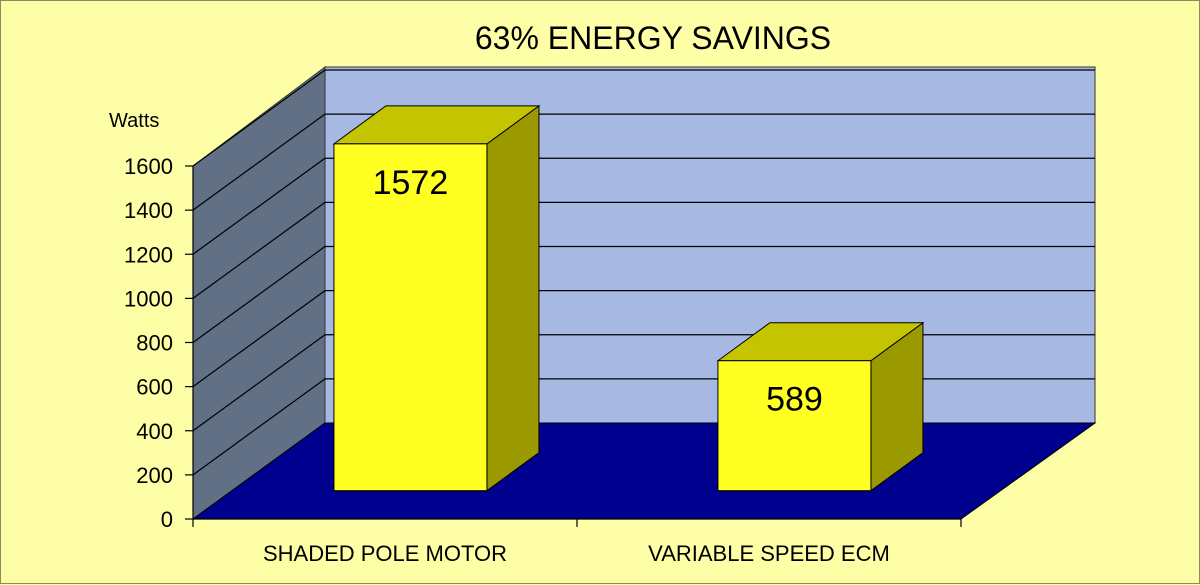  I want to click on y-tick-label: 1200, so click(148, 254).